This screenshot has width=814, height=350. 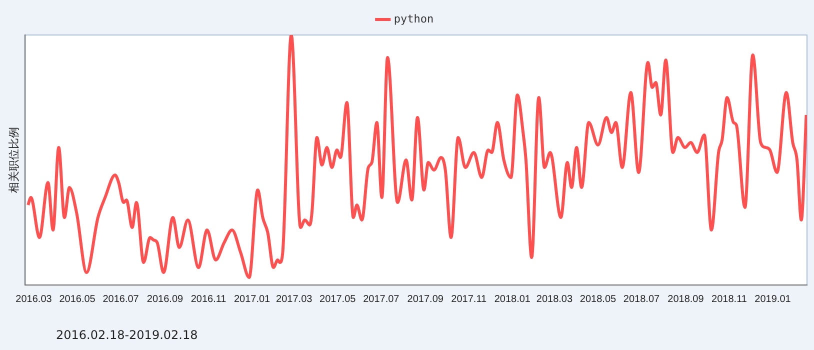 I want to click on x-tick-label: 2018.11, so click(x=730, y=299).